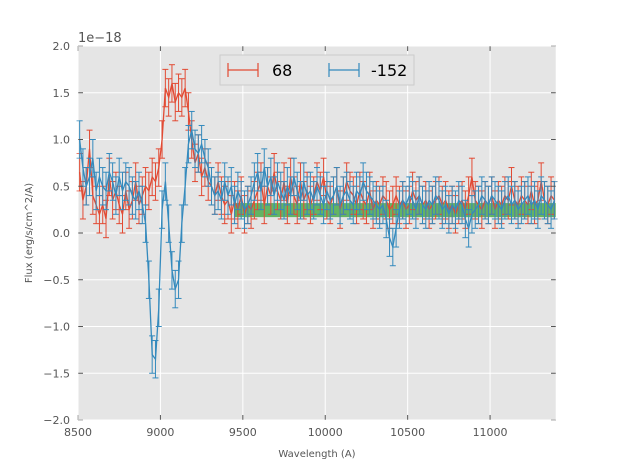 This screenshot has width=617, height=467. What do you see at coordinates (62, 46) in the screenshot?
I see `y-tick-label: 2.0` at bounding box center [62, 46].